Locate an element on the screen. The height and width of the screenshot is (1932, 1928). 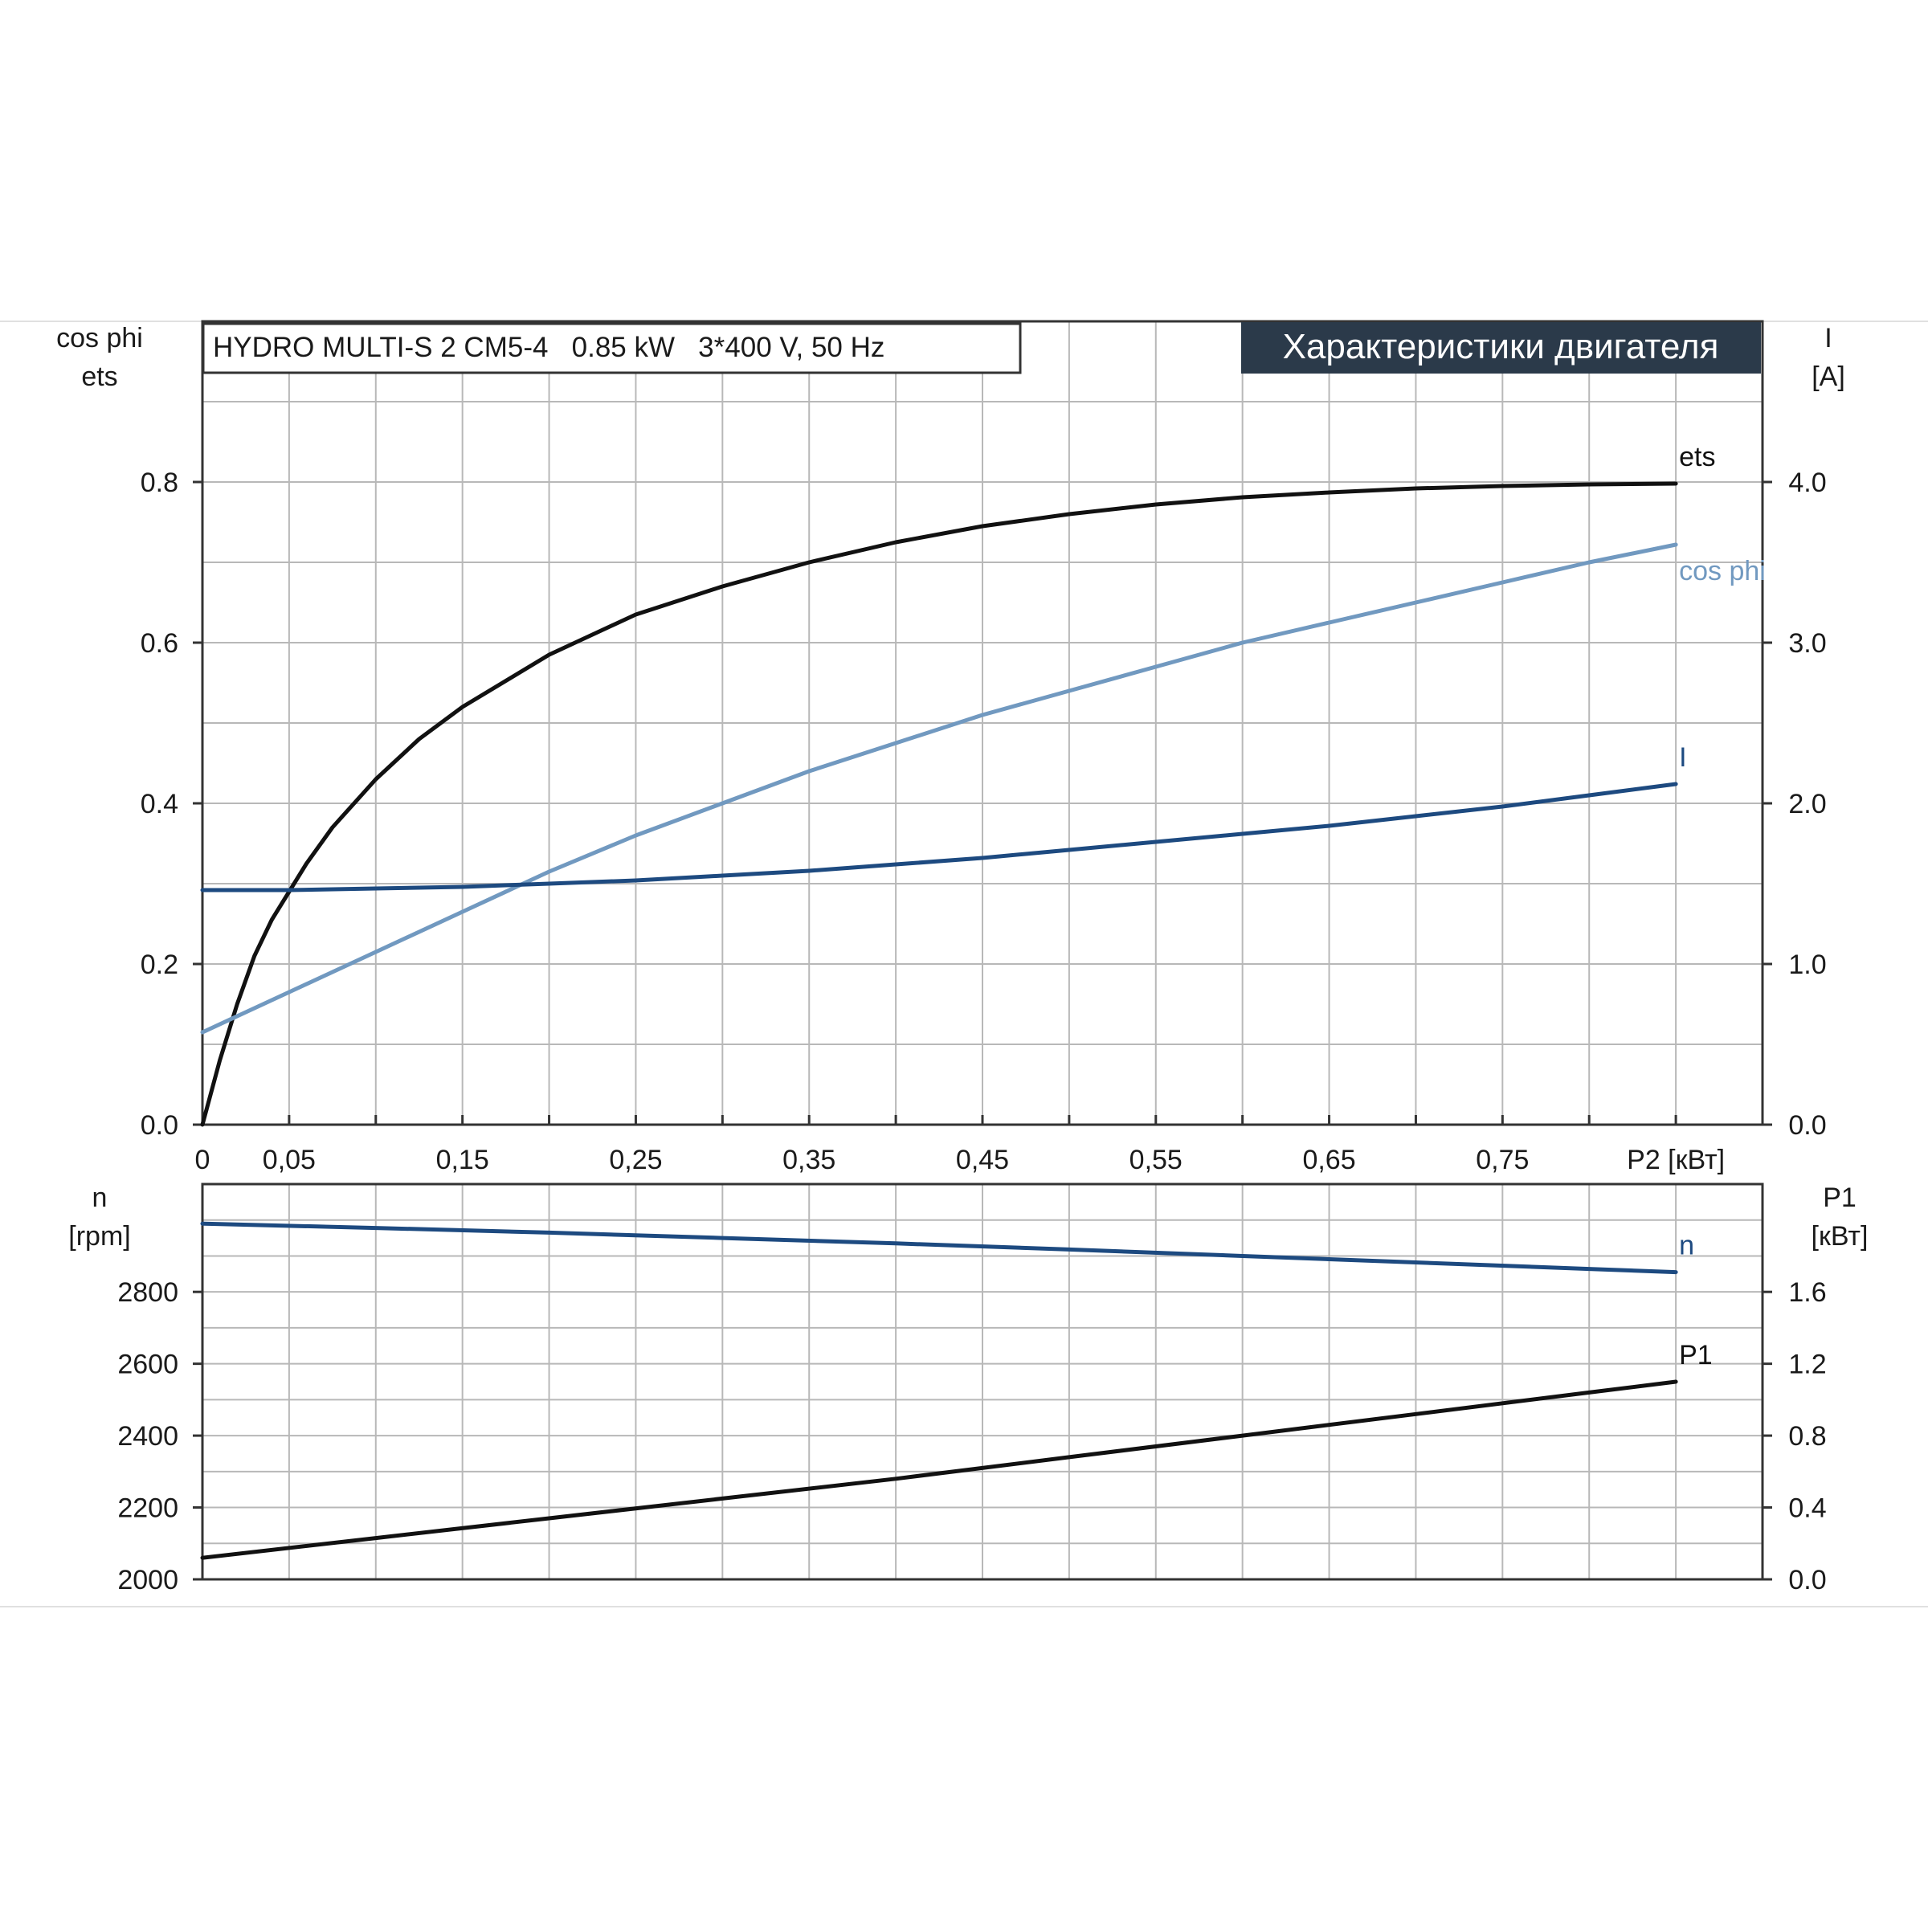
x-tick-label: 0,55 is located at coordinates (1156, 1160).